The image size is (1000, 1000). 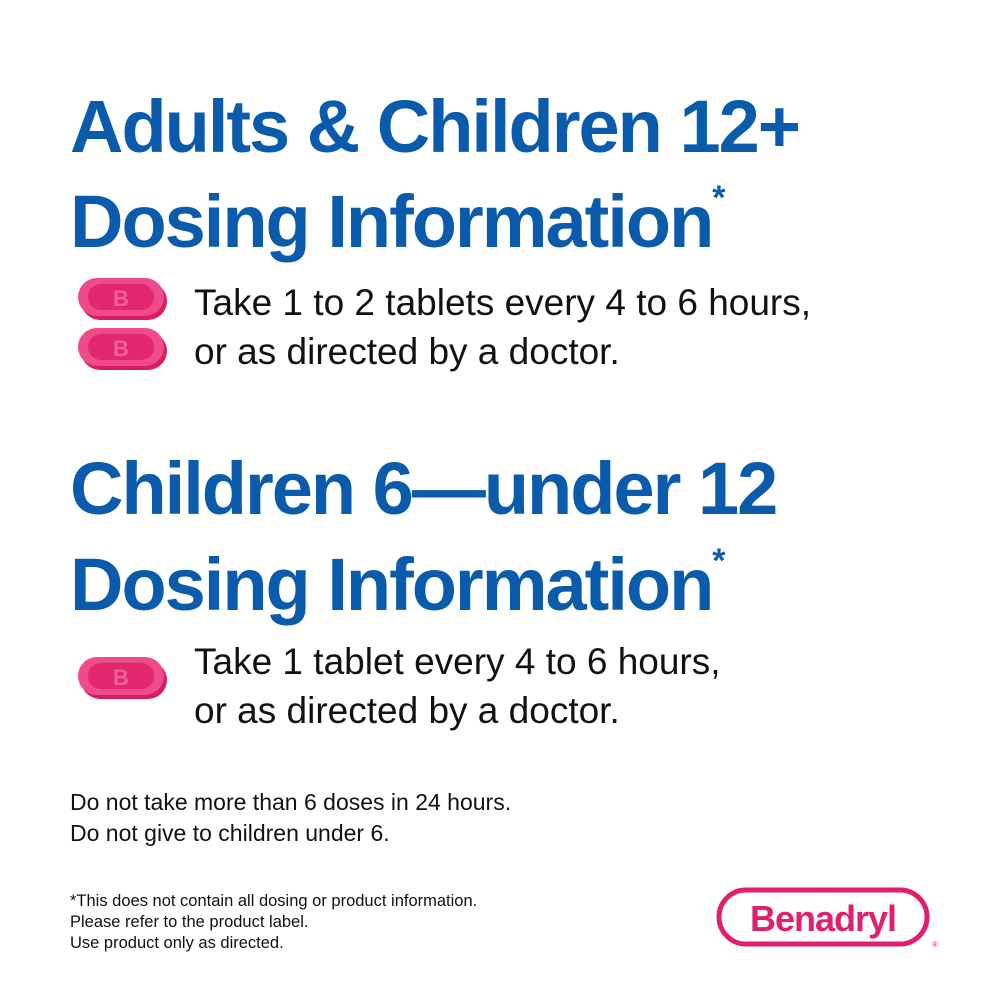 I want to click on section-1-heading-line1: Adults & Children 12+, so click(x=435, y=126).